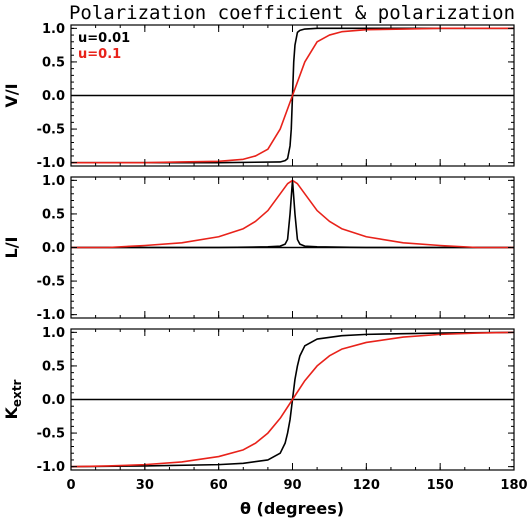  Describe the element at coordinates (219, 485) in the screenshot. I see `x-tick-label: 60` at that location.